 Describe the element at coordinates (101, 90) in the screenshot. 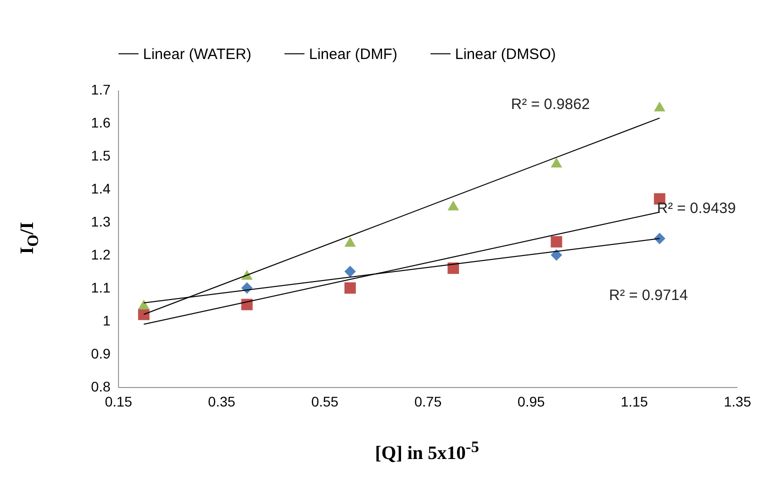

I see `y-tick-label: 1.7` at that location.